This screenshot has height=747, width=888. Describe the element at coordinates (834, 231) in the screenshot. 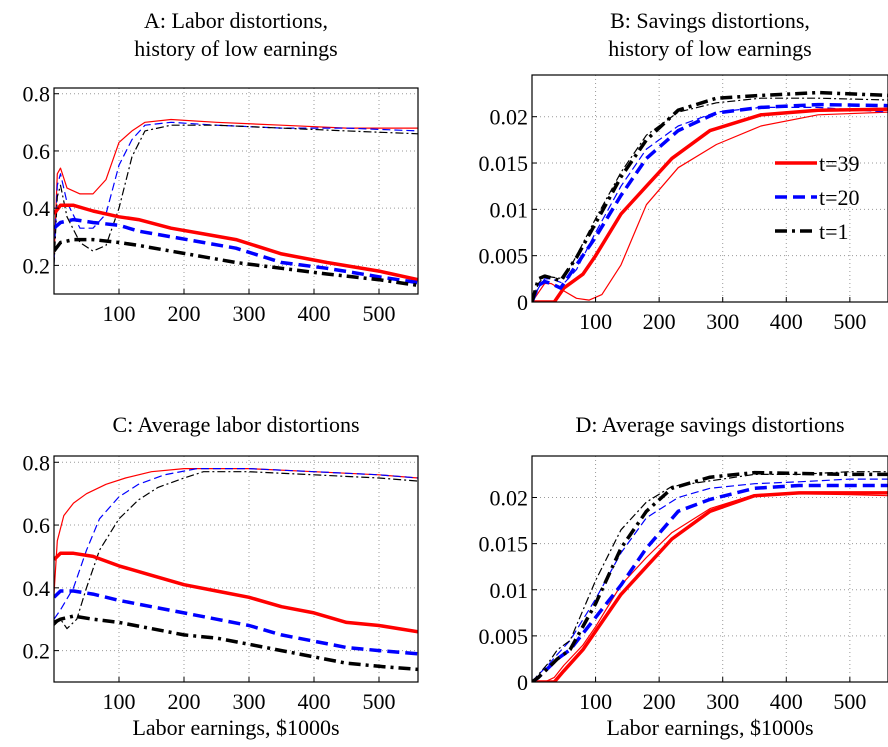

I see `legend-label: t=1` at that location.